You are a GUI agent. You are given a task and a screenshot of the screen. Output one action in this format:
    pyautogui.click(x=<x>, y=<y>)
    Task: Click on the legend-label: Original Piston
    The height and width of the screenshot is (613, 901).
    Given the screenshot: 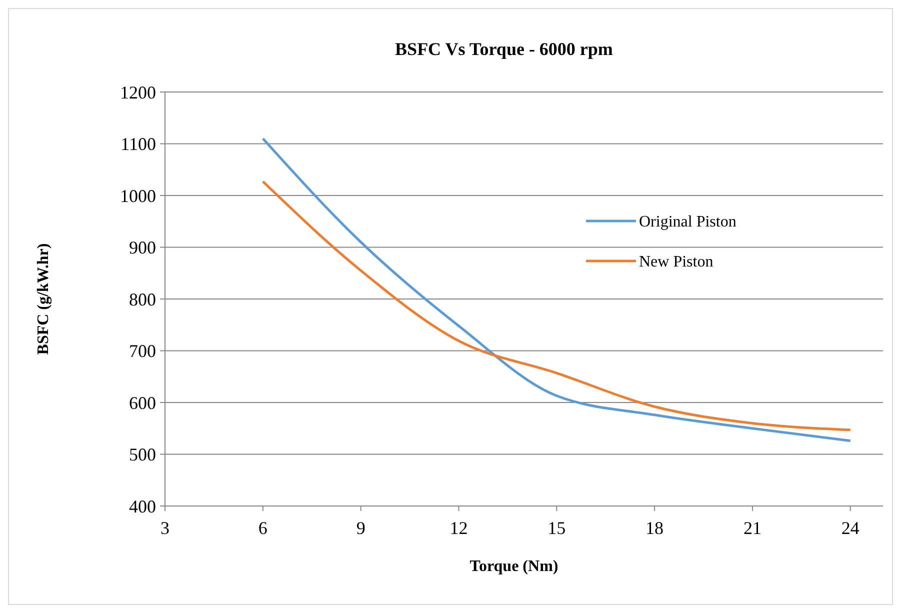 What is the action you would take?
    pyautogui.click(x=687, y=222)
    